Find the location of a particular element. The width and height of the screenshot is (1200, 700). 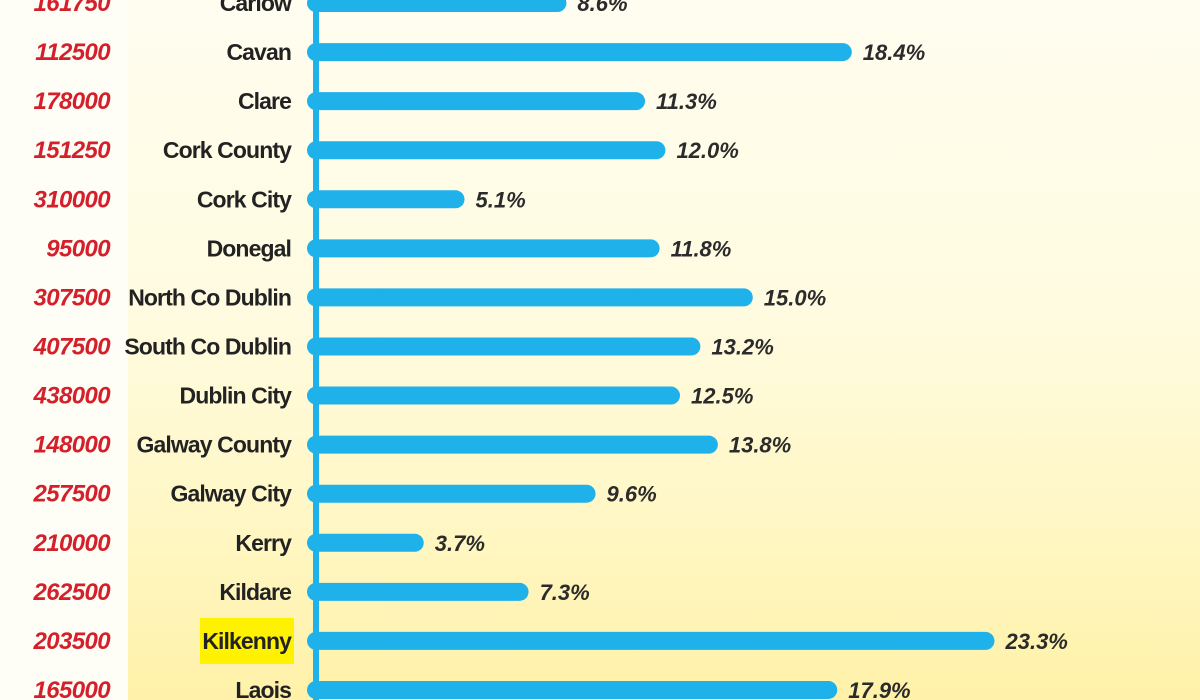

value-label: 9.6% is located at coordinates (632, 494).